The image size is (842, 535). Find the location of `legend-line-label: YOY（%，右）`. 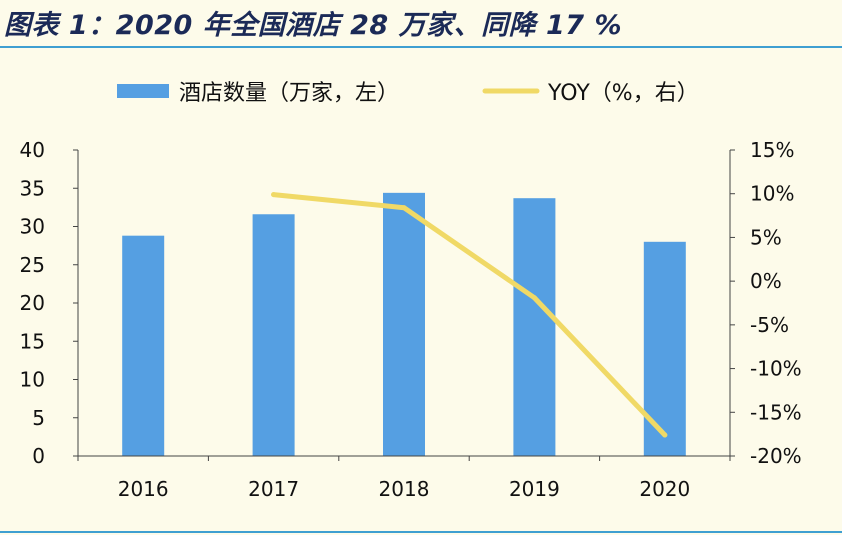

legend-line-label: YOY（%，右） is located at coordinates (623, 93).